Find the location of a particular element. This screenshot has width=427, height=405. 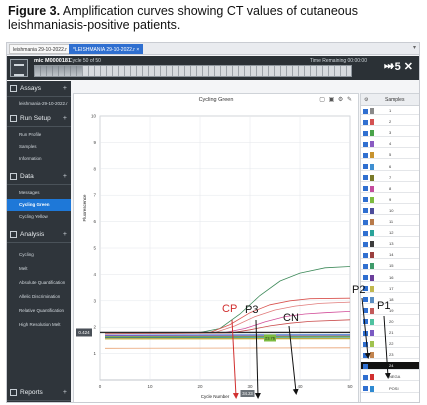

panel-toolbar-icons: ▢ ▣ ⚙ ✎ is located at coordinates (336, 100).